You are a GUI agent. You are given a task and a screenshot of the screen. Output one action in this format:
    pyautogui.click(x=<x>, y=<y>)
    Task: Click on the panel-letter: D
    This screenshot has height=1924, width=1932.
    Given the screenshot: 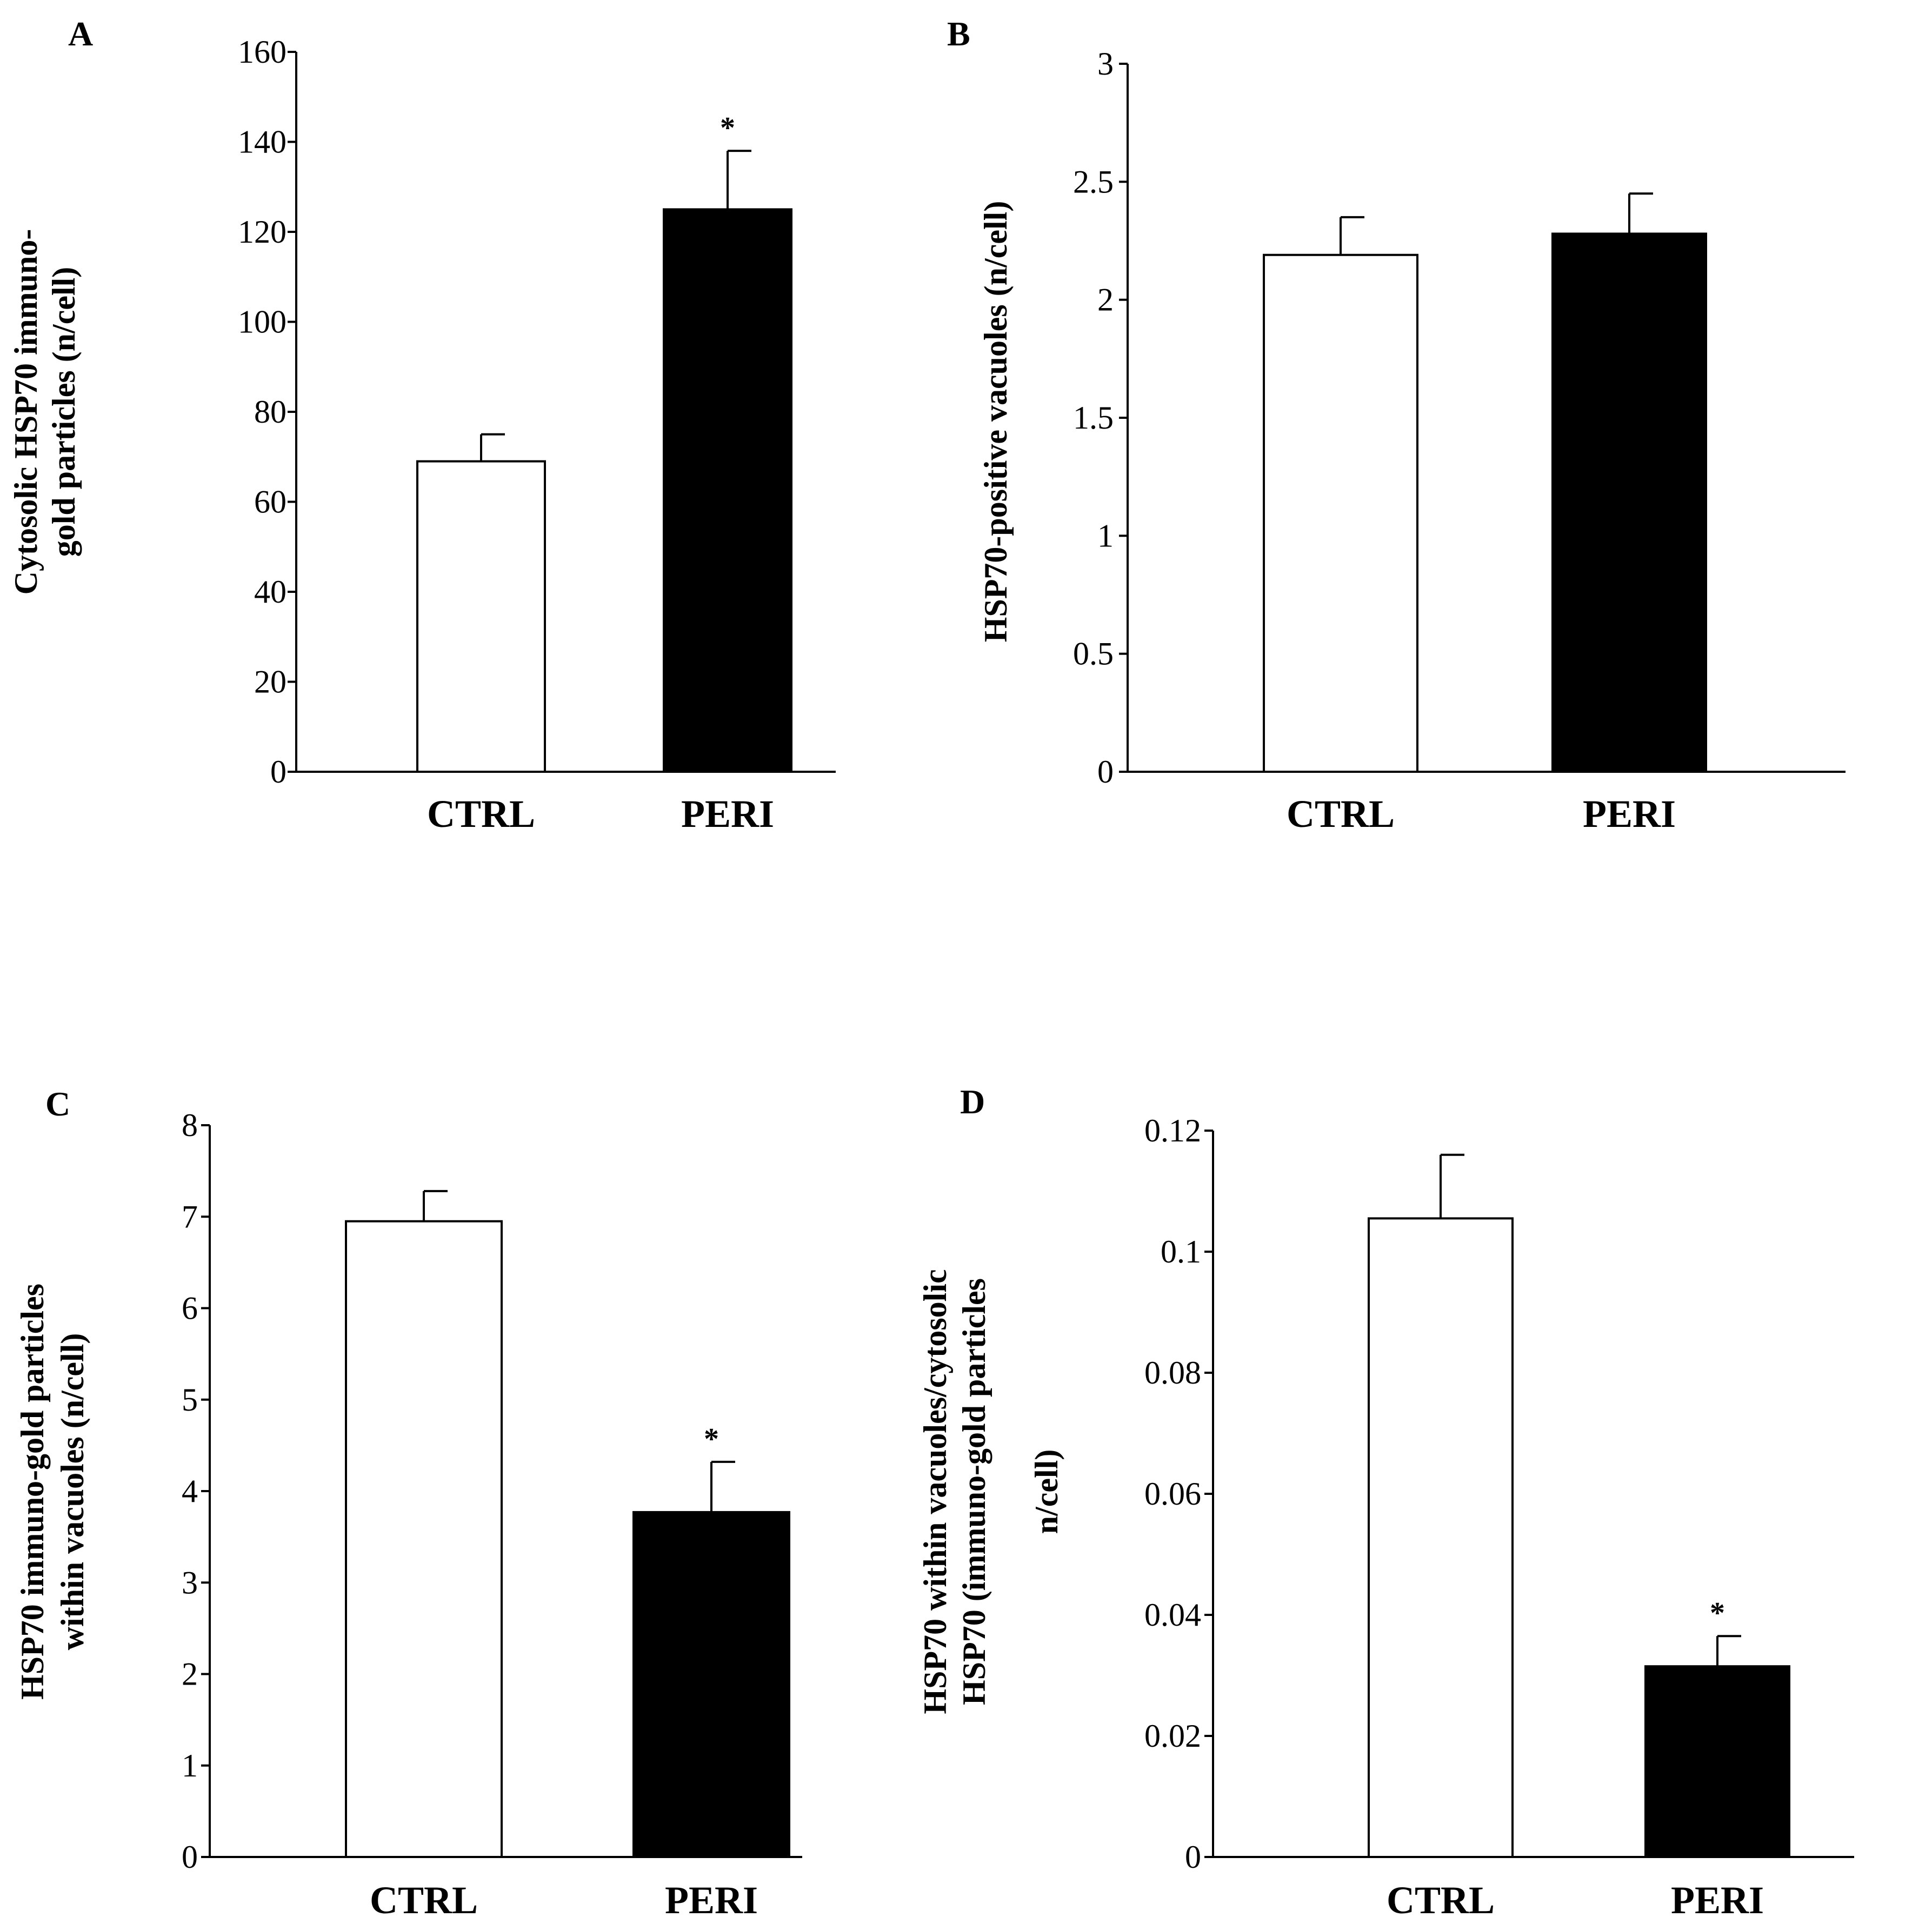 What is the action you would take?
    pyautogui.click(x=972, y=1102)
    